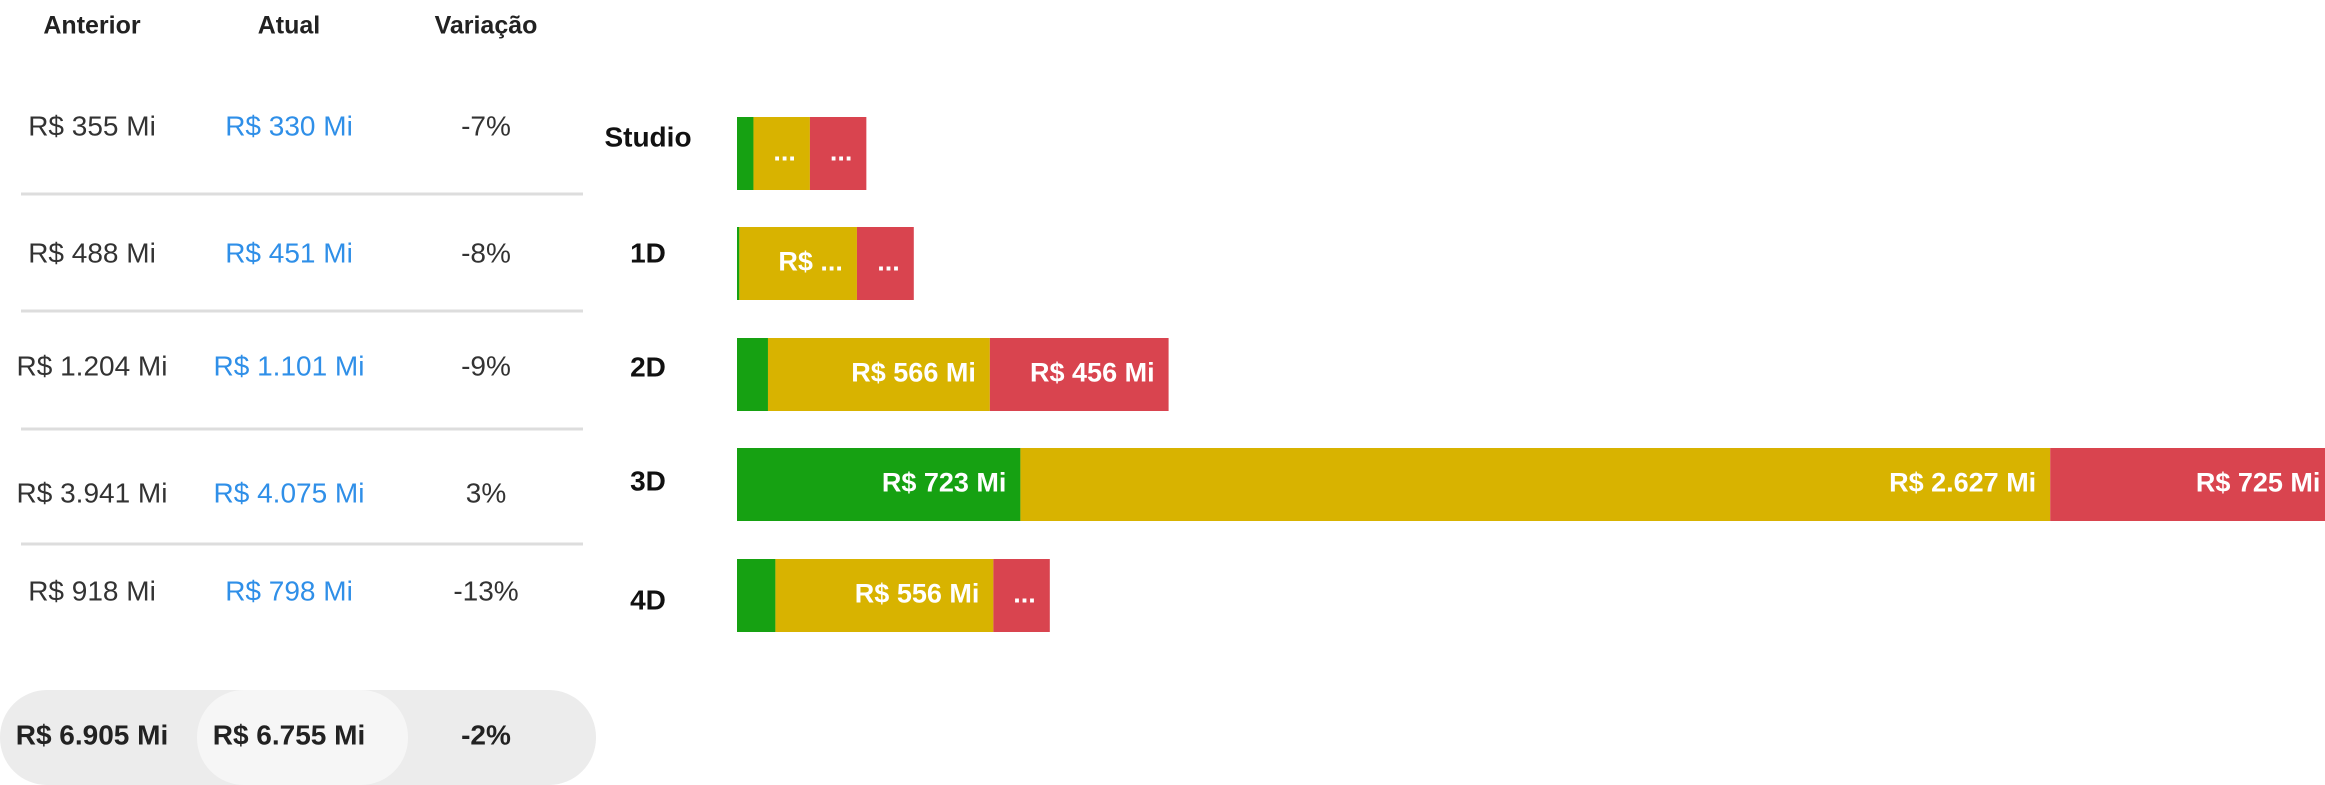 Image resolution: width=2325 pixels, height=785 pixels. I want to click on table-cell: R$ 355 Mi, so click(92, 125).